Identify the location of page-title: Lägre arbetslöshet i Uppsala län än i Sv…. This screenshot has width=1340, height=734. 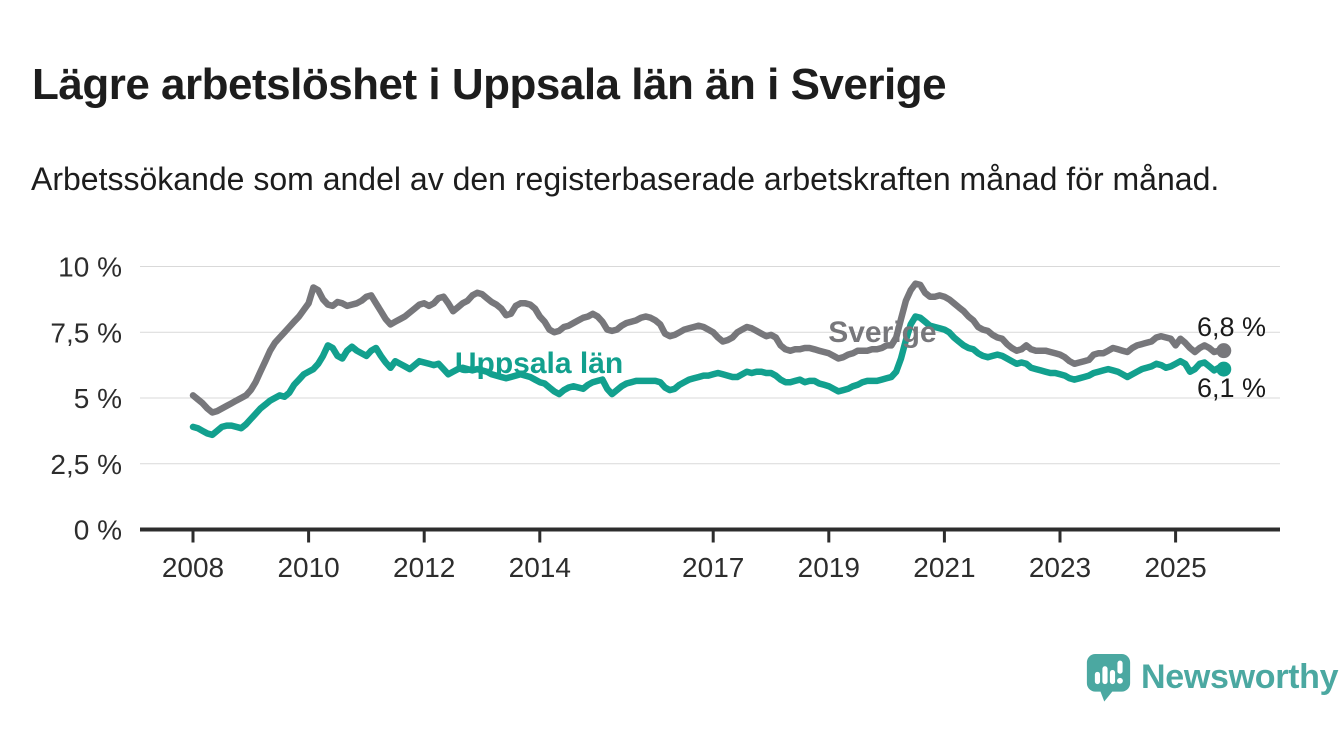
(489, 85).